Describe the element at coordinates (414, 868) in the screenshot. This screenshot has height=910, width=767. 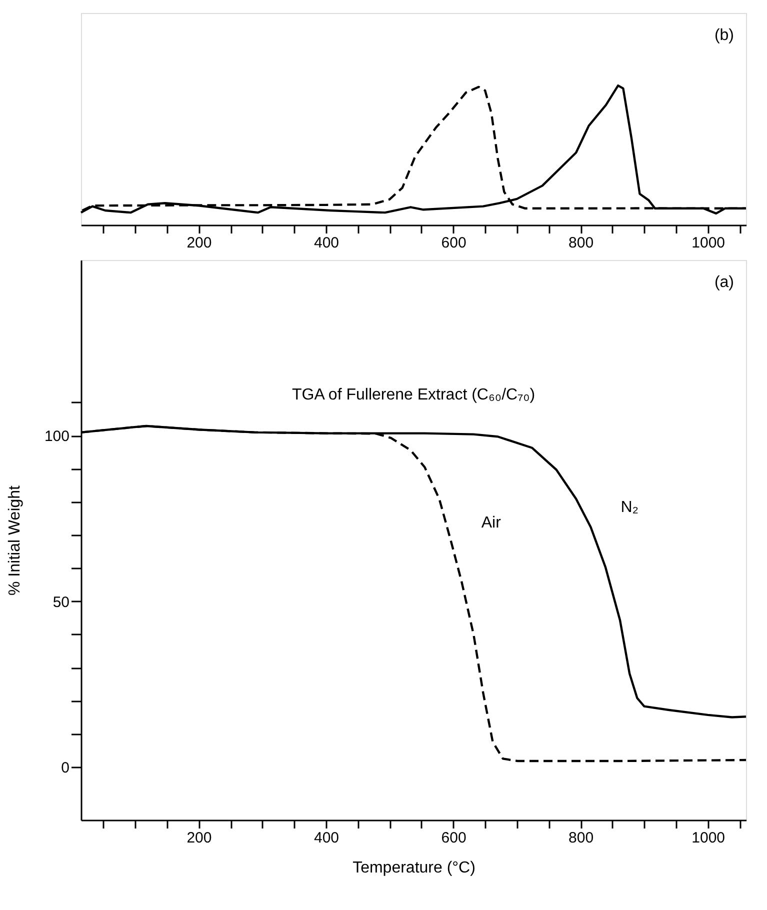
I see `x-axis-title: Temperature (°C)` at that location.